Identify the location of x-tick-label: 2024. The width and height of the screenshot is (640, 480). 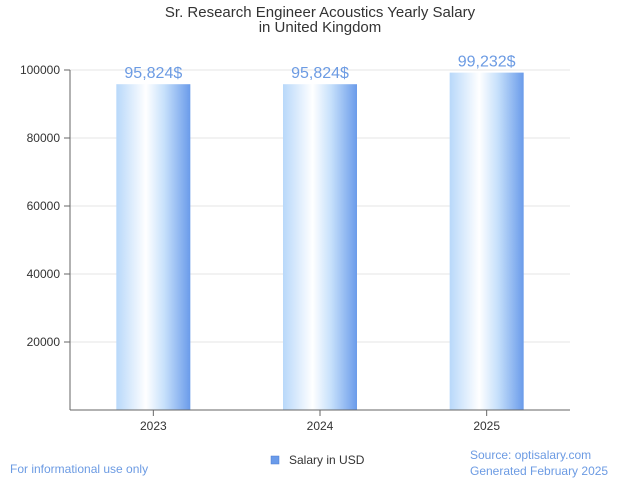
(320, 426).